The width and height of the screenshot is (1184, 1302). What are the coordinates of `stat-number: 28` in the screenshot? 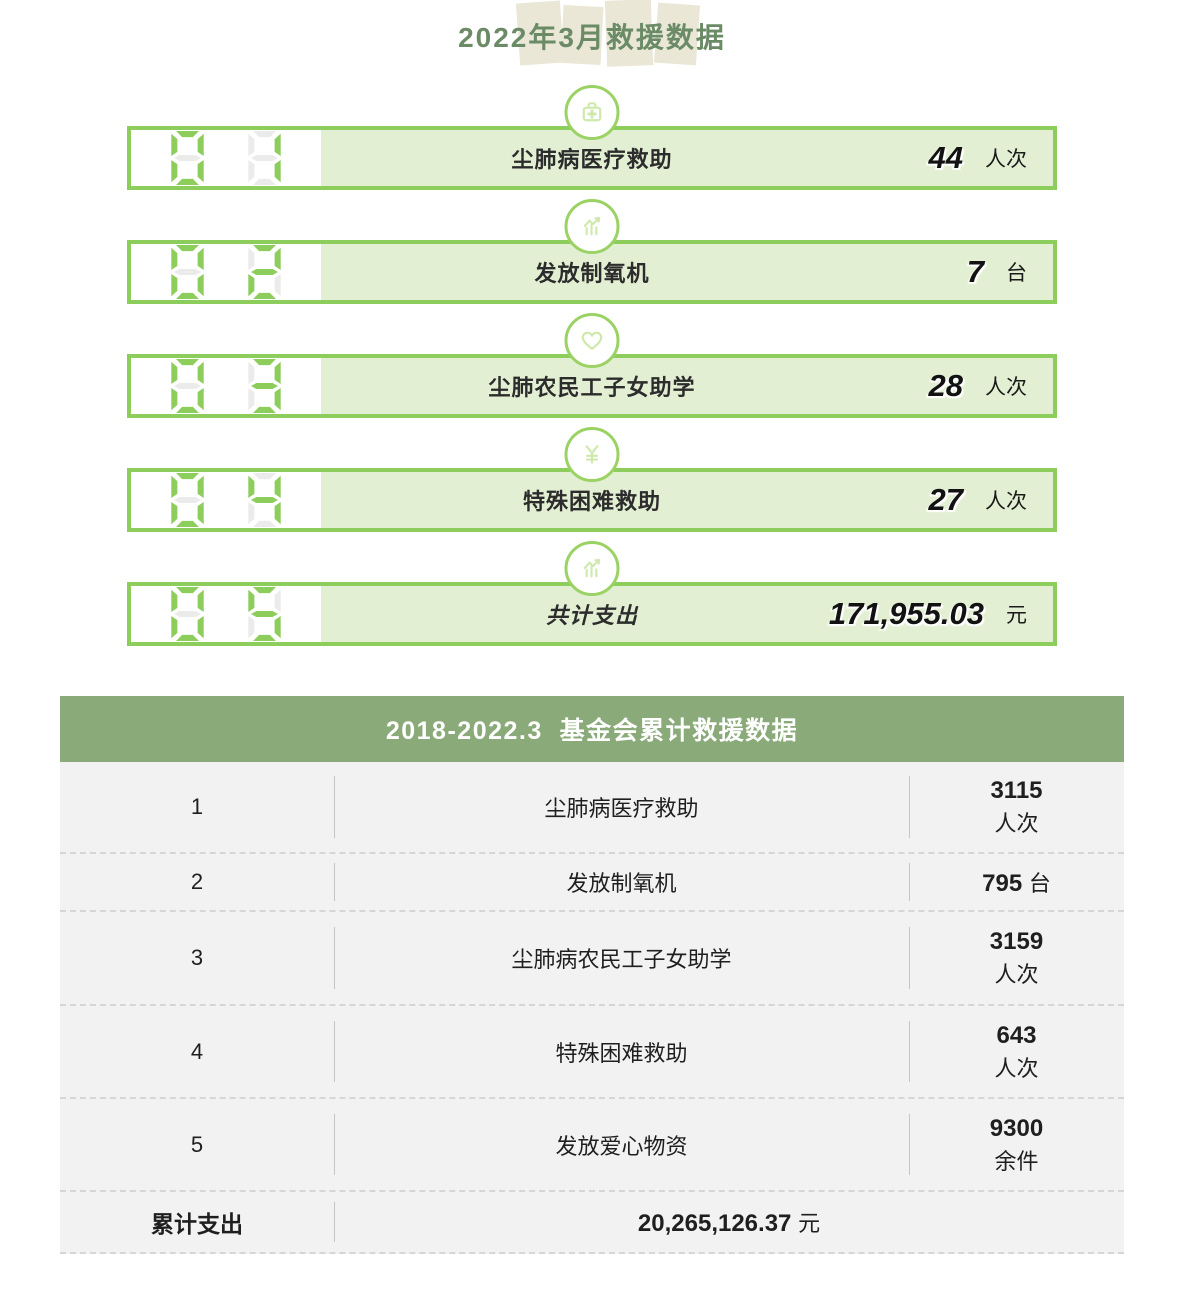 It's located at (945, 385).